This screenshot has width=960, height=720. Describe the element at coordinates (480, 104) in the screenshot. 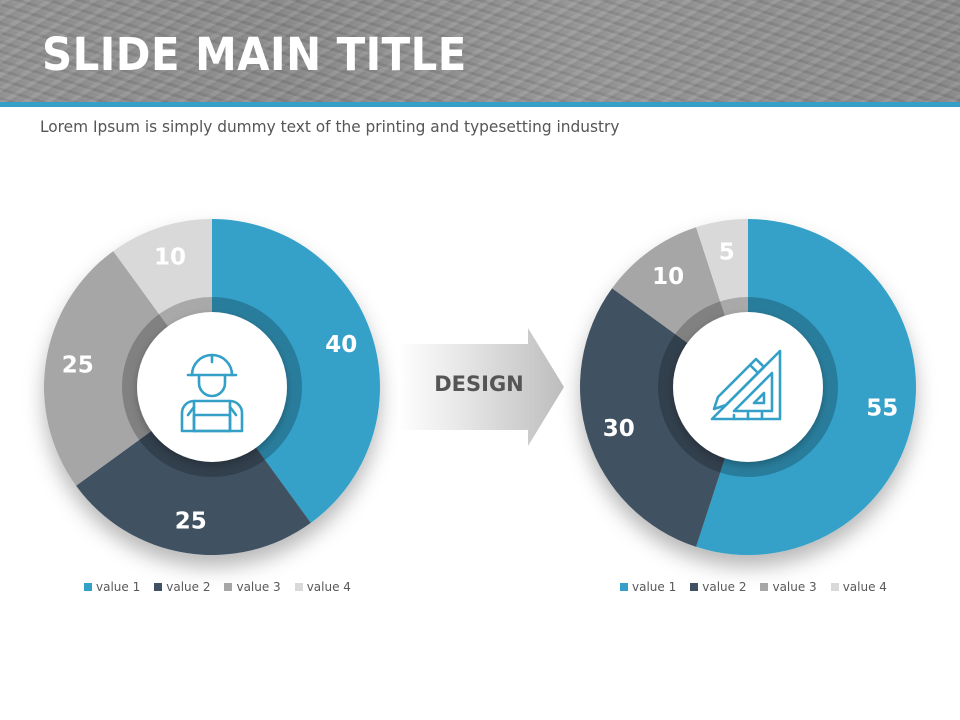

I see `header-accent-bar` at that location.